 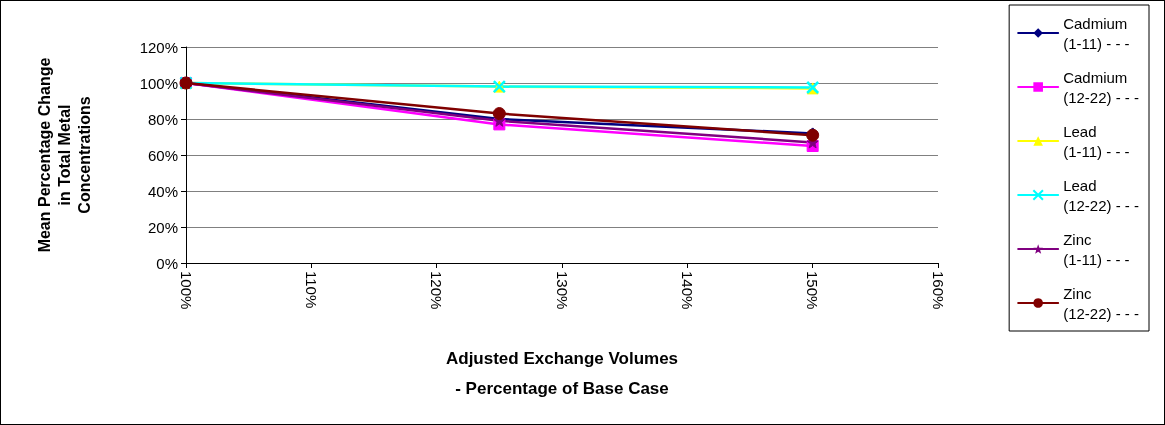 I want to click on y-tick-label: 20%, so click(x=162, y=227).